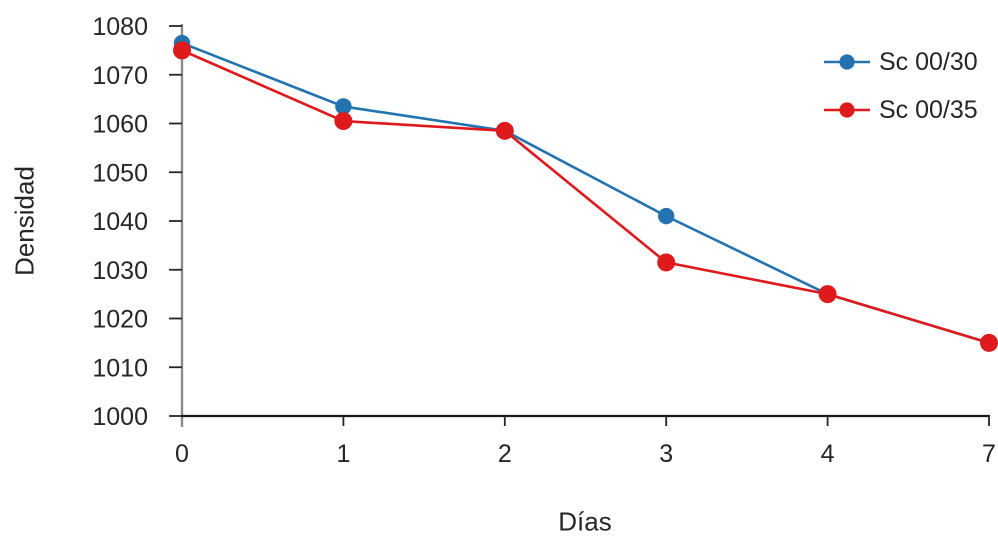  Describe the element at coordinates (343, 106) in the screenshot. I see `data-point-sc-00-30-x1` at that location.